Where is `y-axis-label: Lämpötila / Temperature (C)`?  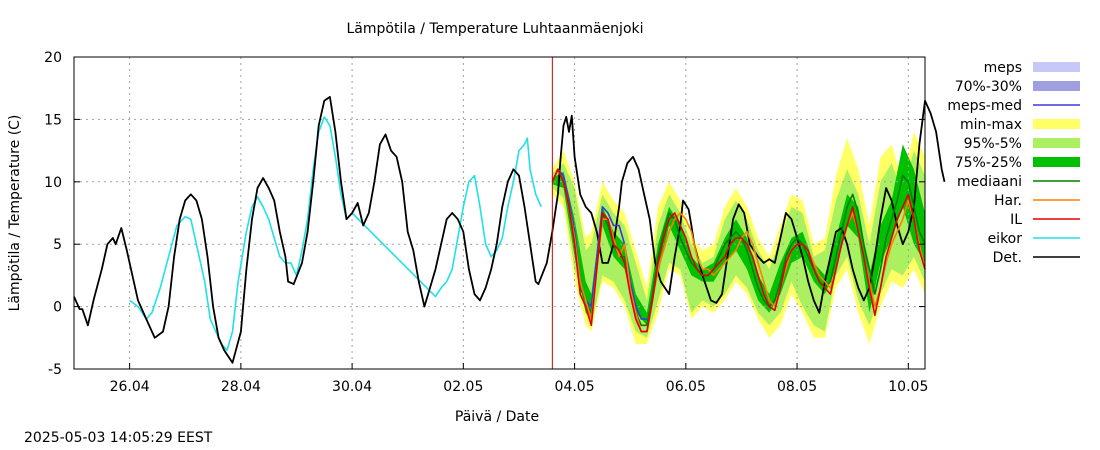
y-axis-label: Lämpötila / Temperature (C) is located at coordinates (15, 213).